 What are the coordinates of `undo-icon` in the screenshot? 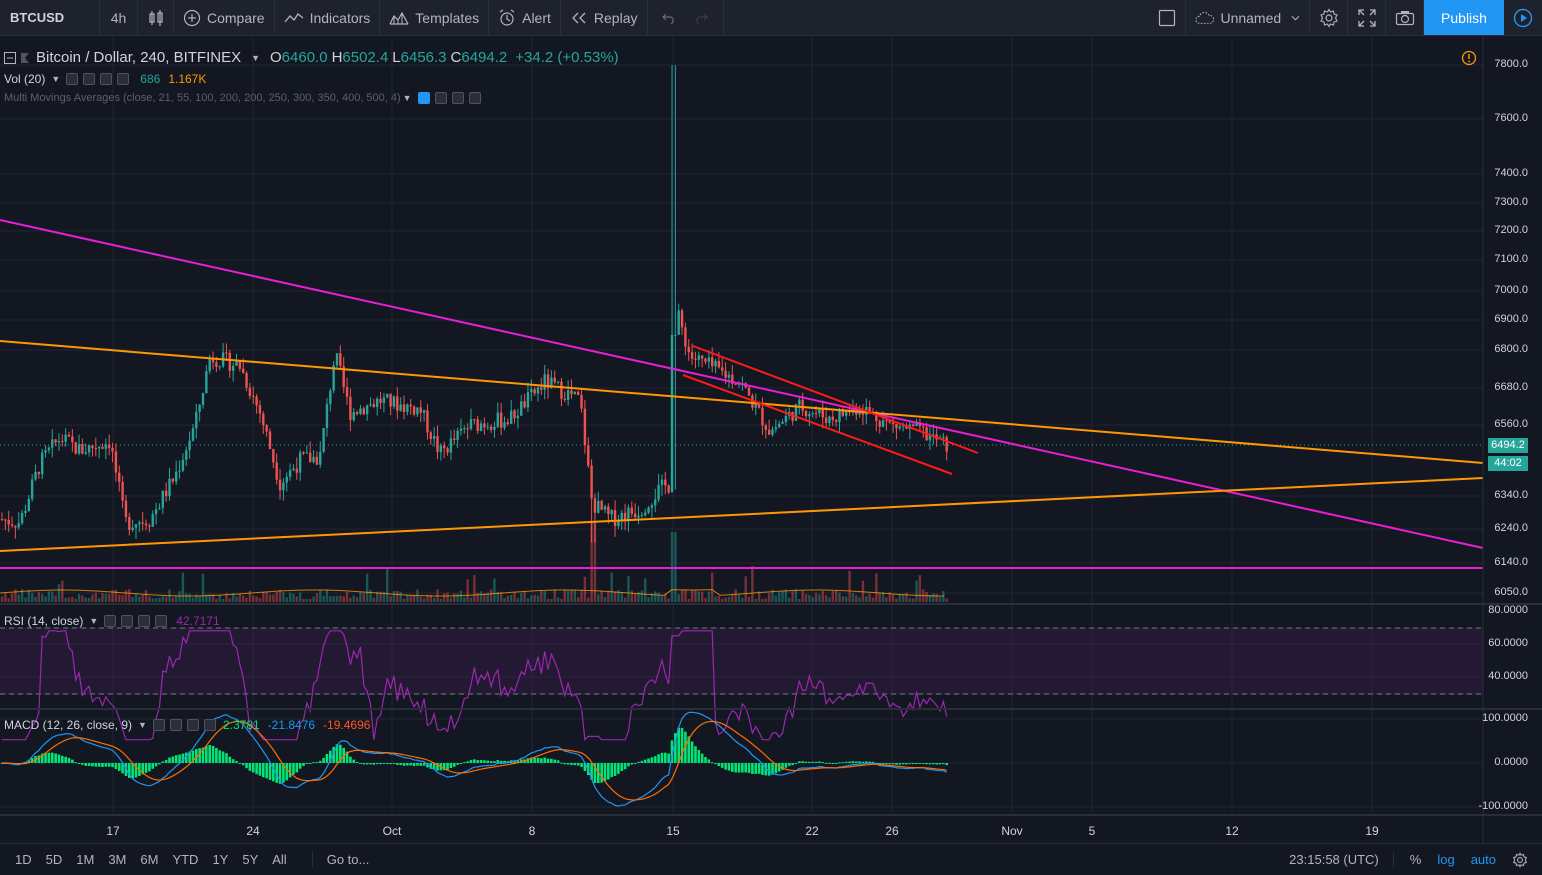 It's located at (669, 18).